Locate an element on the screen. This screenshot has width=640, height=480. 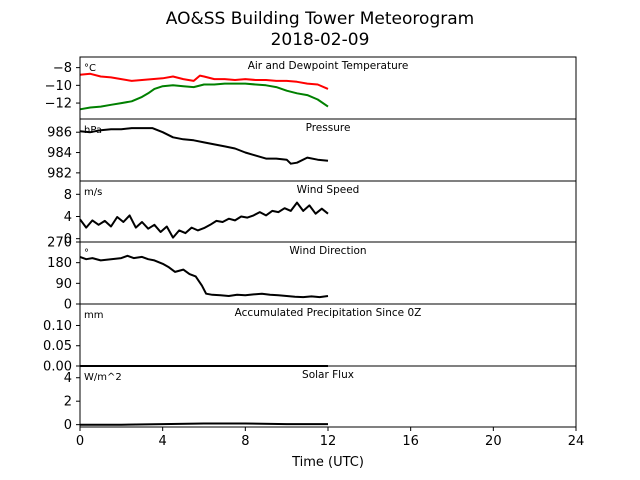
y-tick-label: 0.00 is located at coordinates (57, 367).